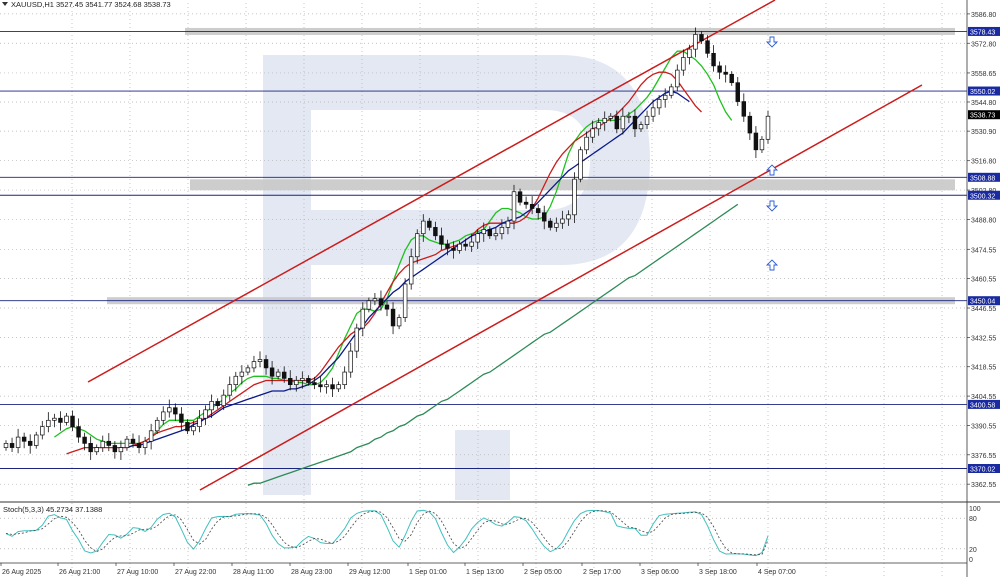  I want to click on time-tick-label: 29 Aug 12:00, so click(369, 572).